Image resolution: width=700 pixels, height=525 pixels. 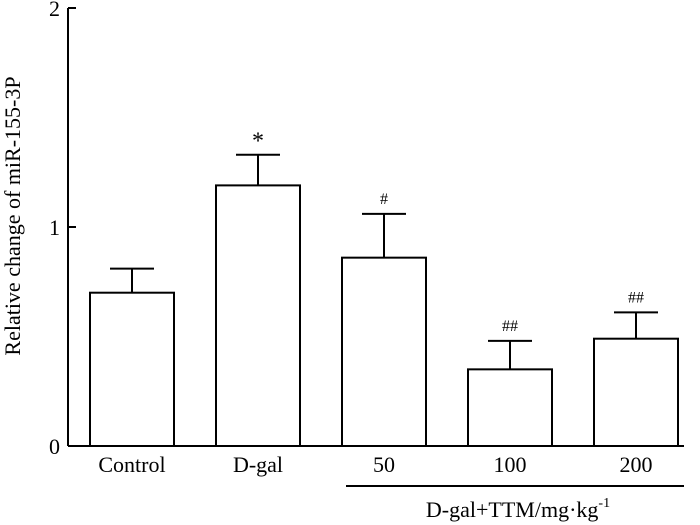 I want to click on y-axis-title: Relative change of miR-155-3P, so click(x=12, y=215).